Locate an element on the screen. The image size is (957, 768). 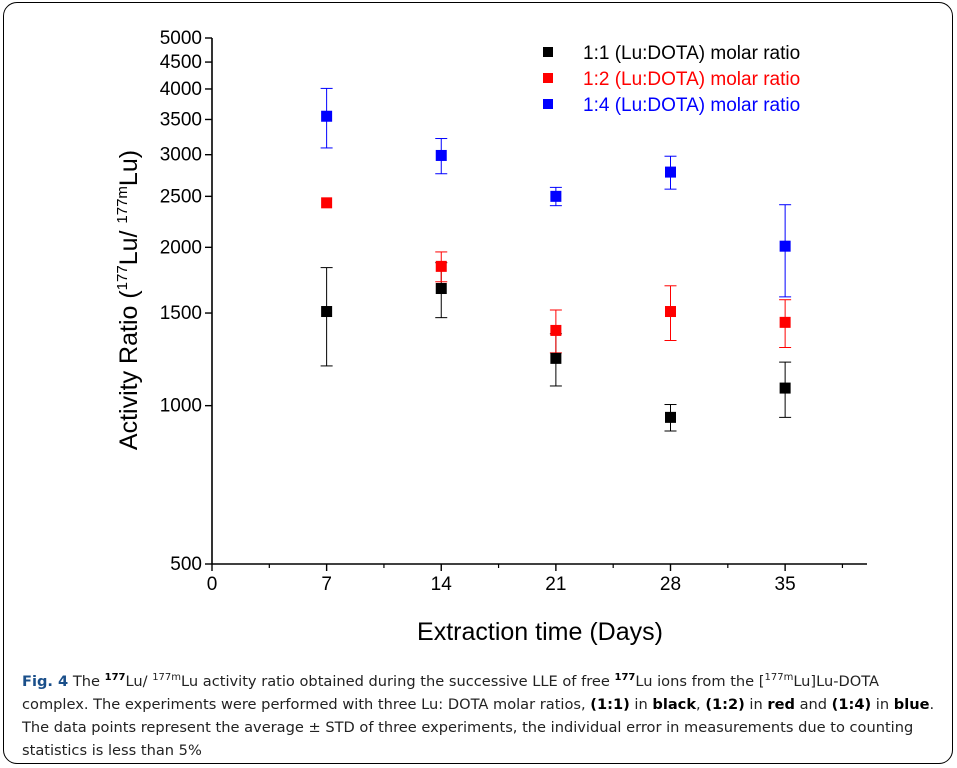
x-tick-label: 0 is located at coordinates (212, 584).